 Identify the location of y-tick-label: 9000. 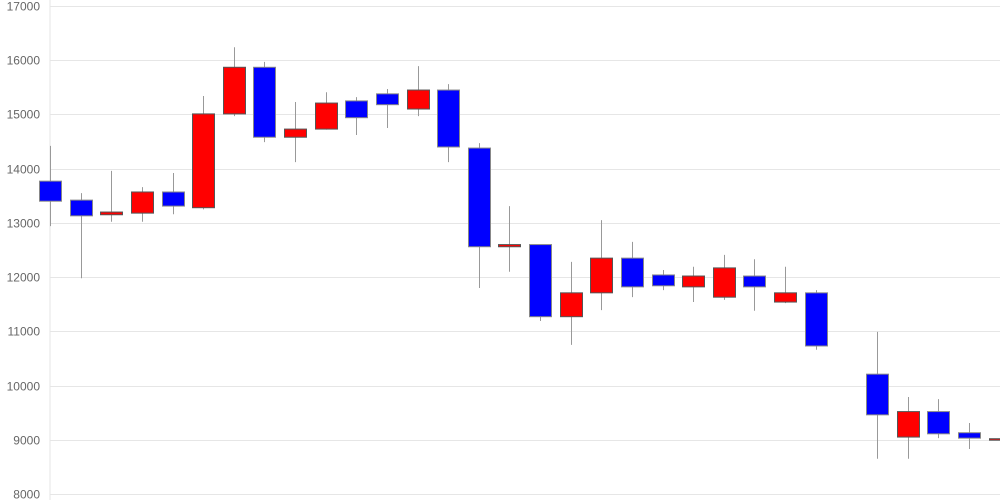
(26, 441).